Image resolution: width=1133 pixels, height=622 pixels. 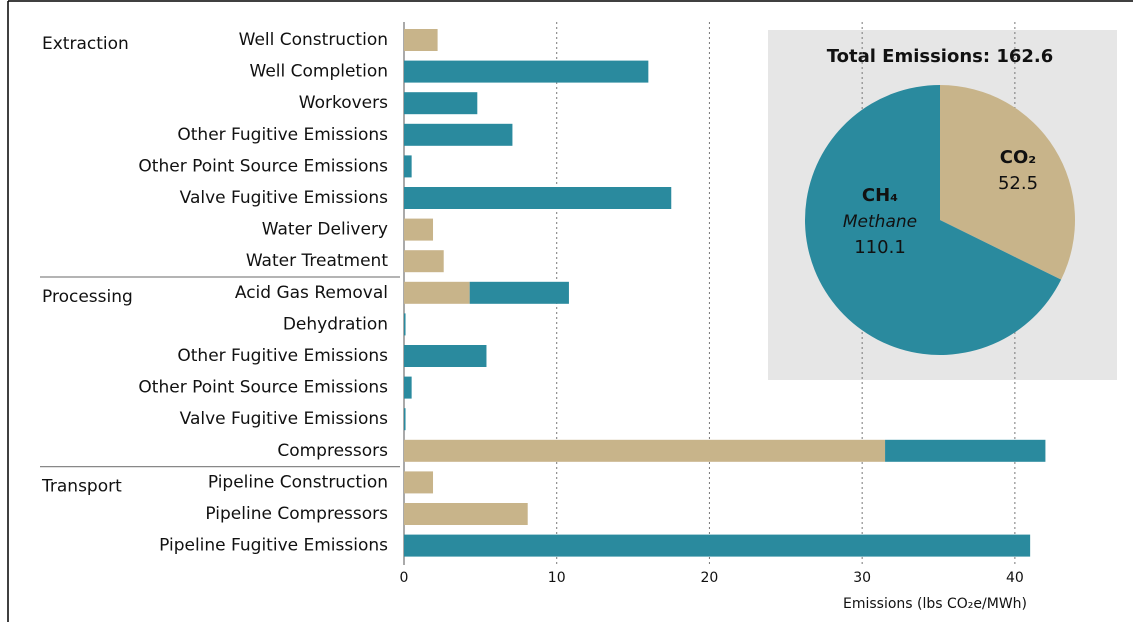 What do you see at coordinates (880, 247) in the screenshot?
I see `slice-value: 110.1` at bounding box center [880, 247].